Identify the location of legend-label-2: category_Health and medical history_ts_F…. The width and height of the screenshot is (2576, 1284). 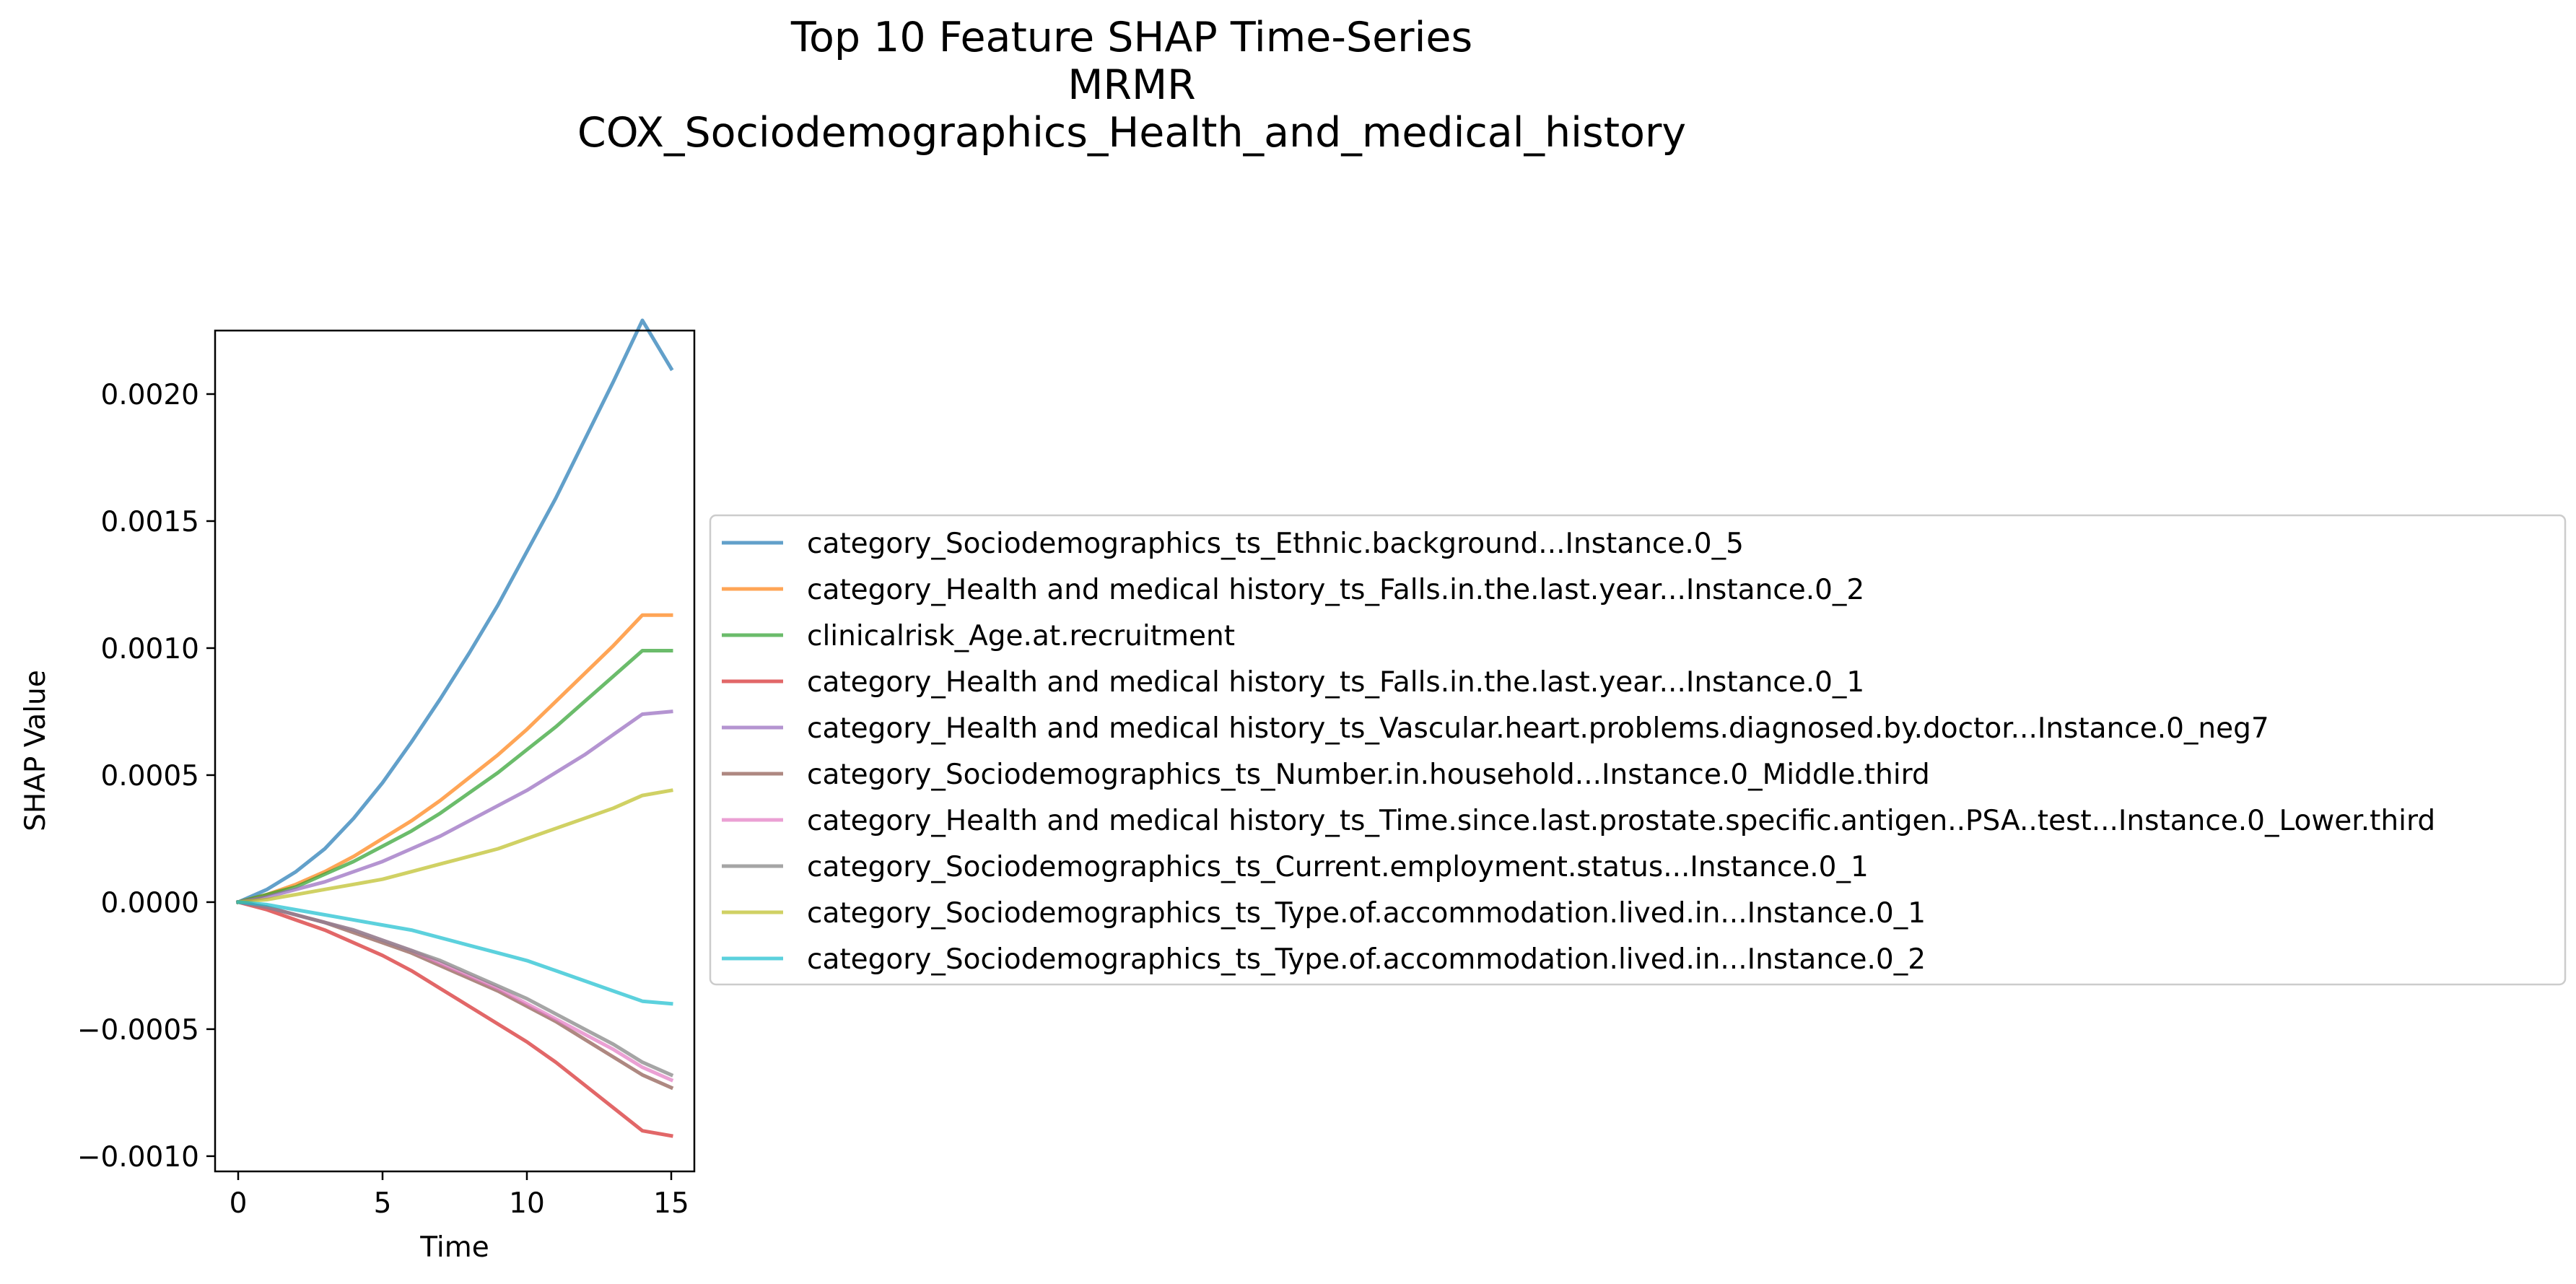
(1335, 590).